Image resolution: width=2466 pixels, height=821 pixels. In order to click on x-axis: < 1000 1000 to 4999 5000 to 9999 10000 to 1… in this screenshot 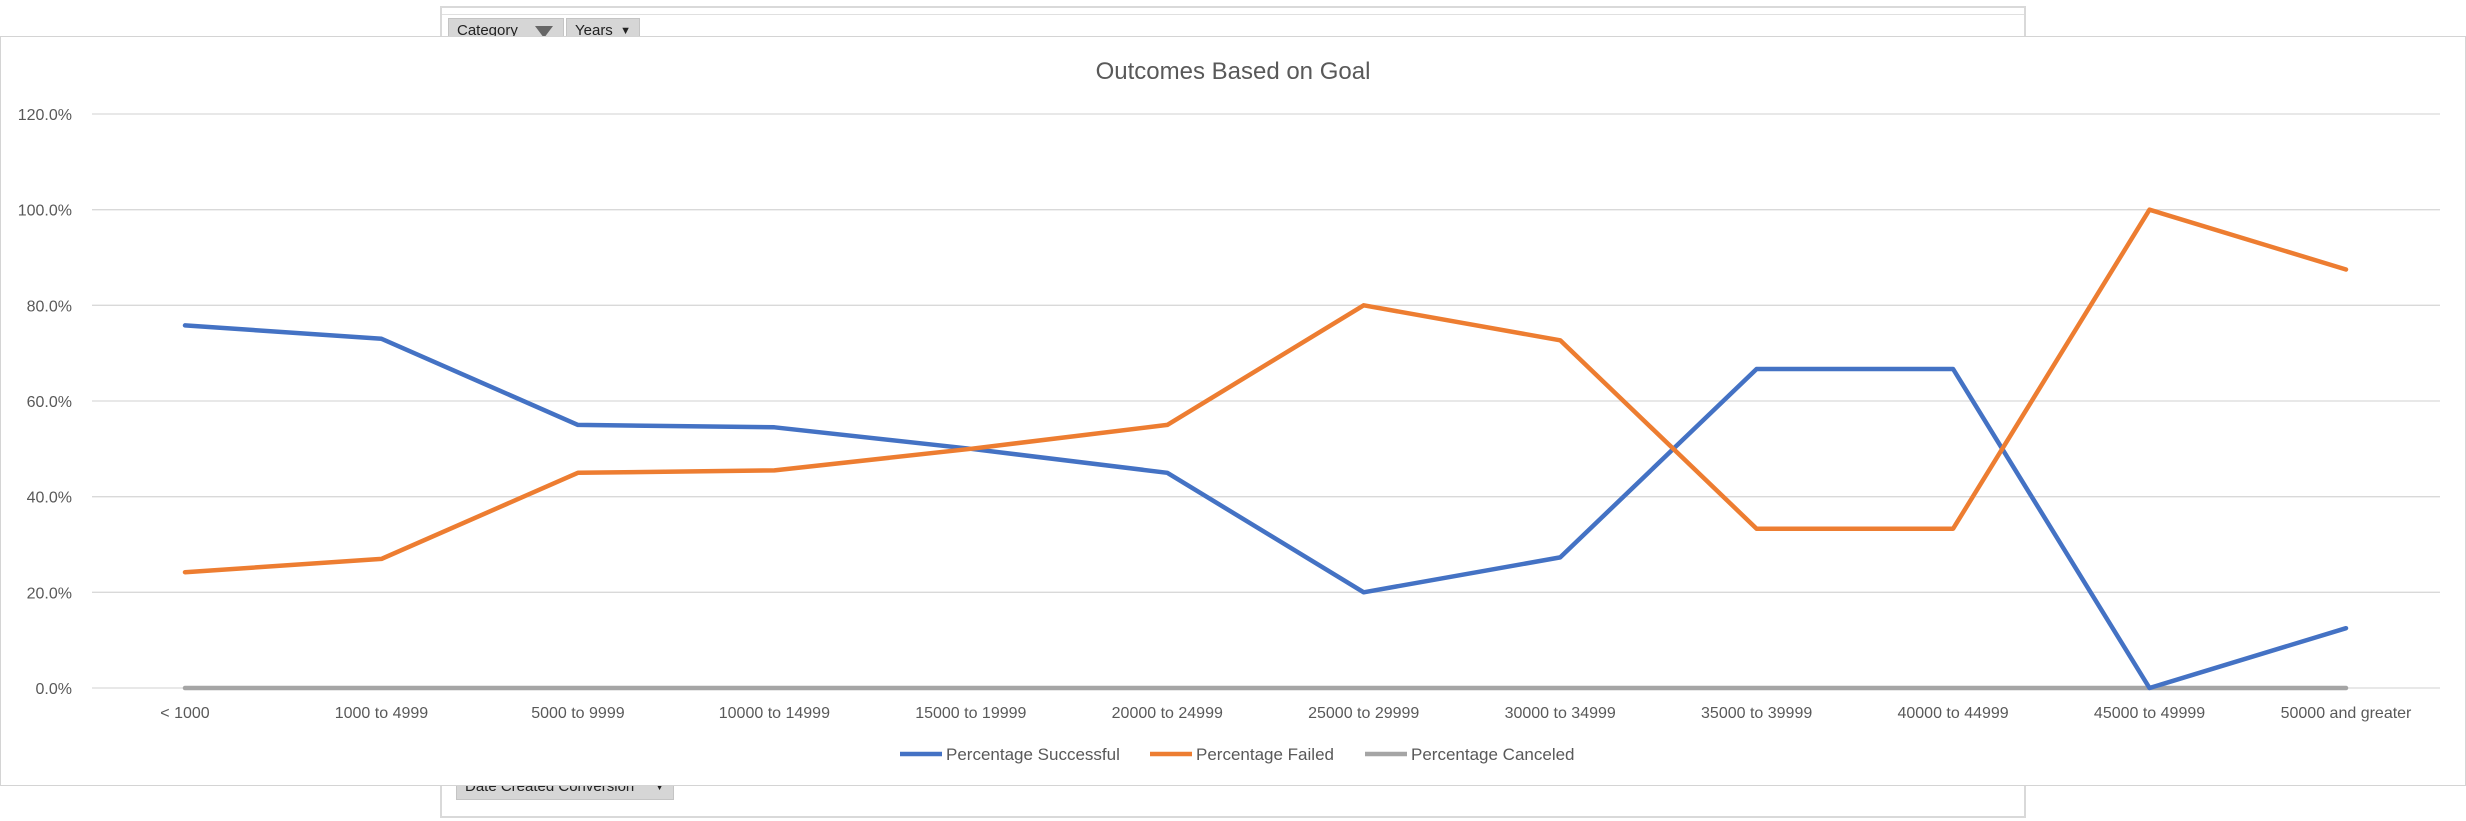, I will do `click(1286, 713)`.